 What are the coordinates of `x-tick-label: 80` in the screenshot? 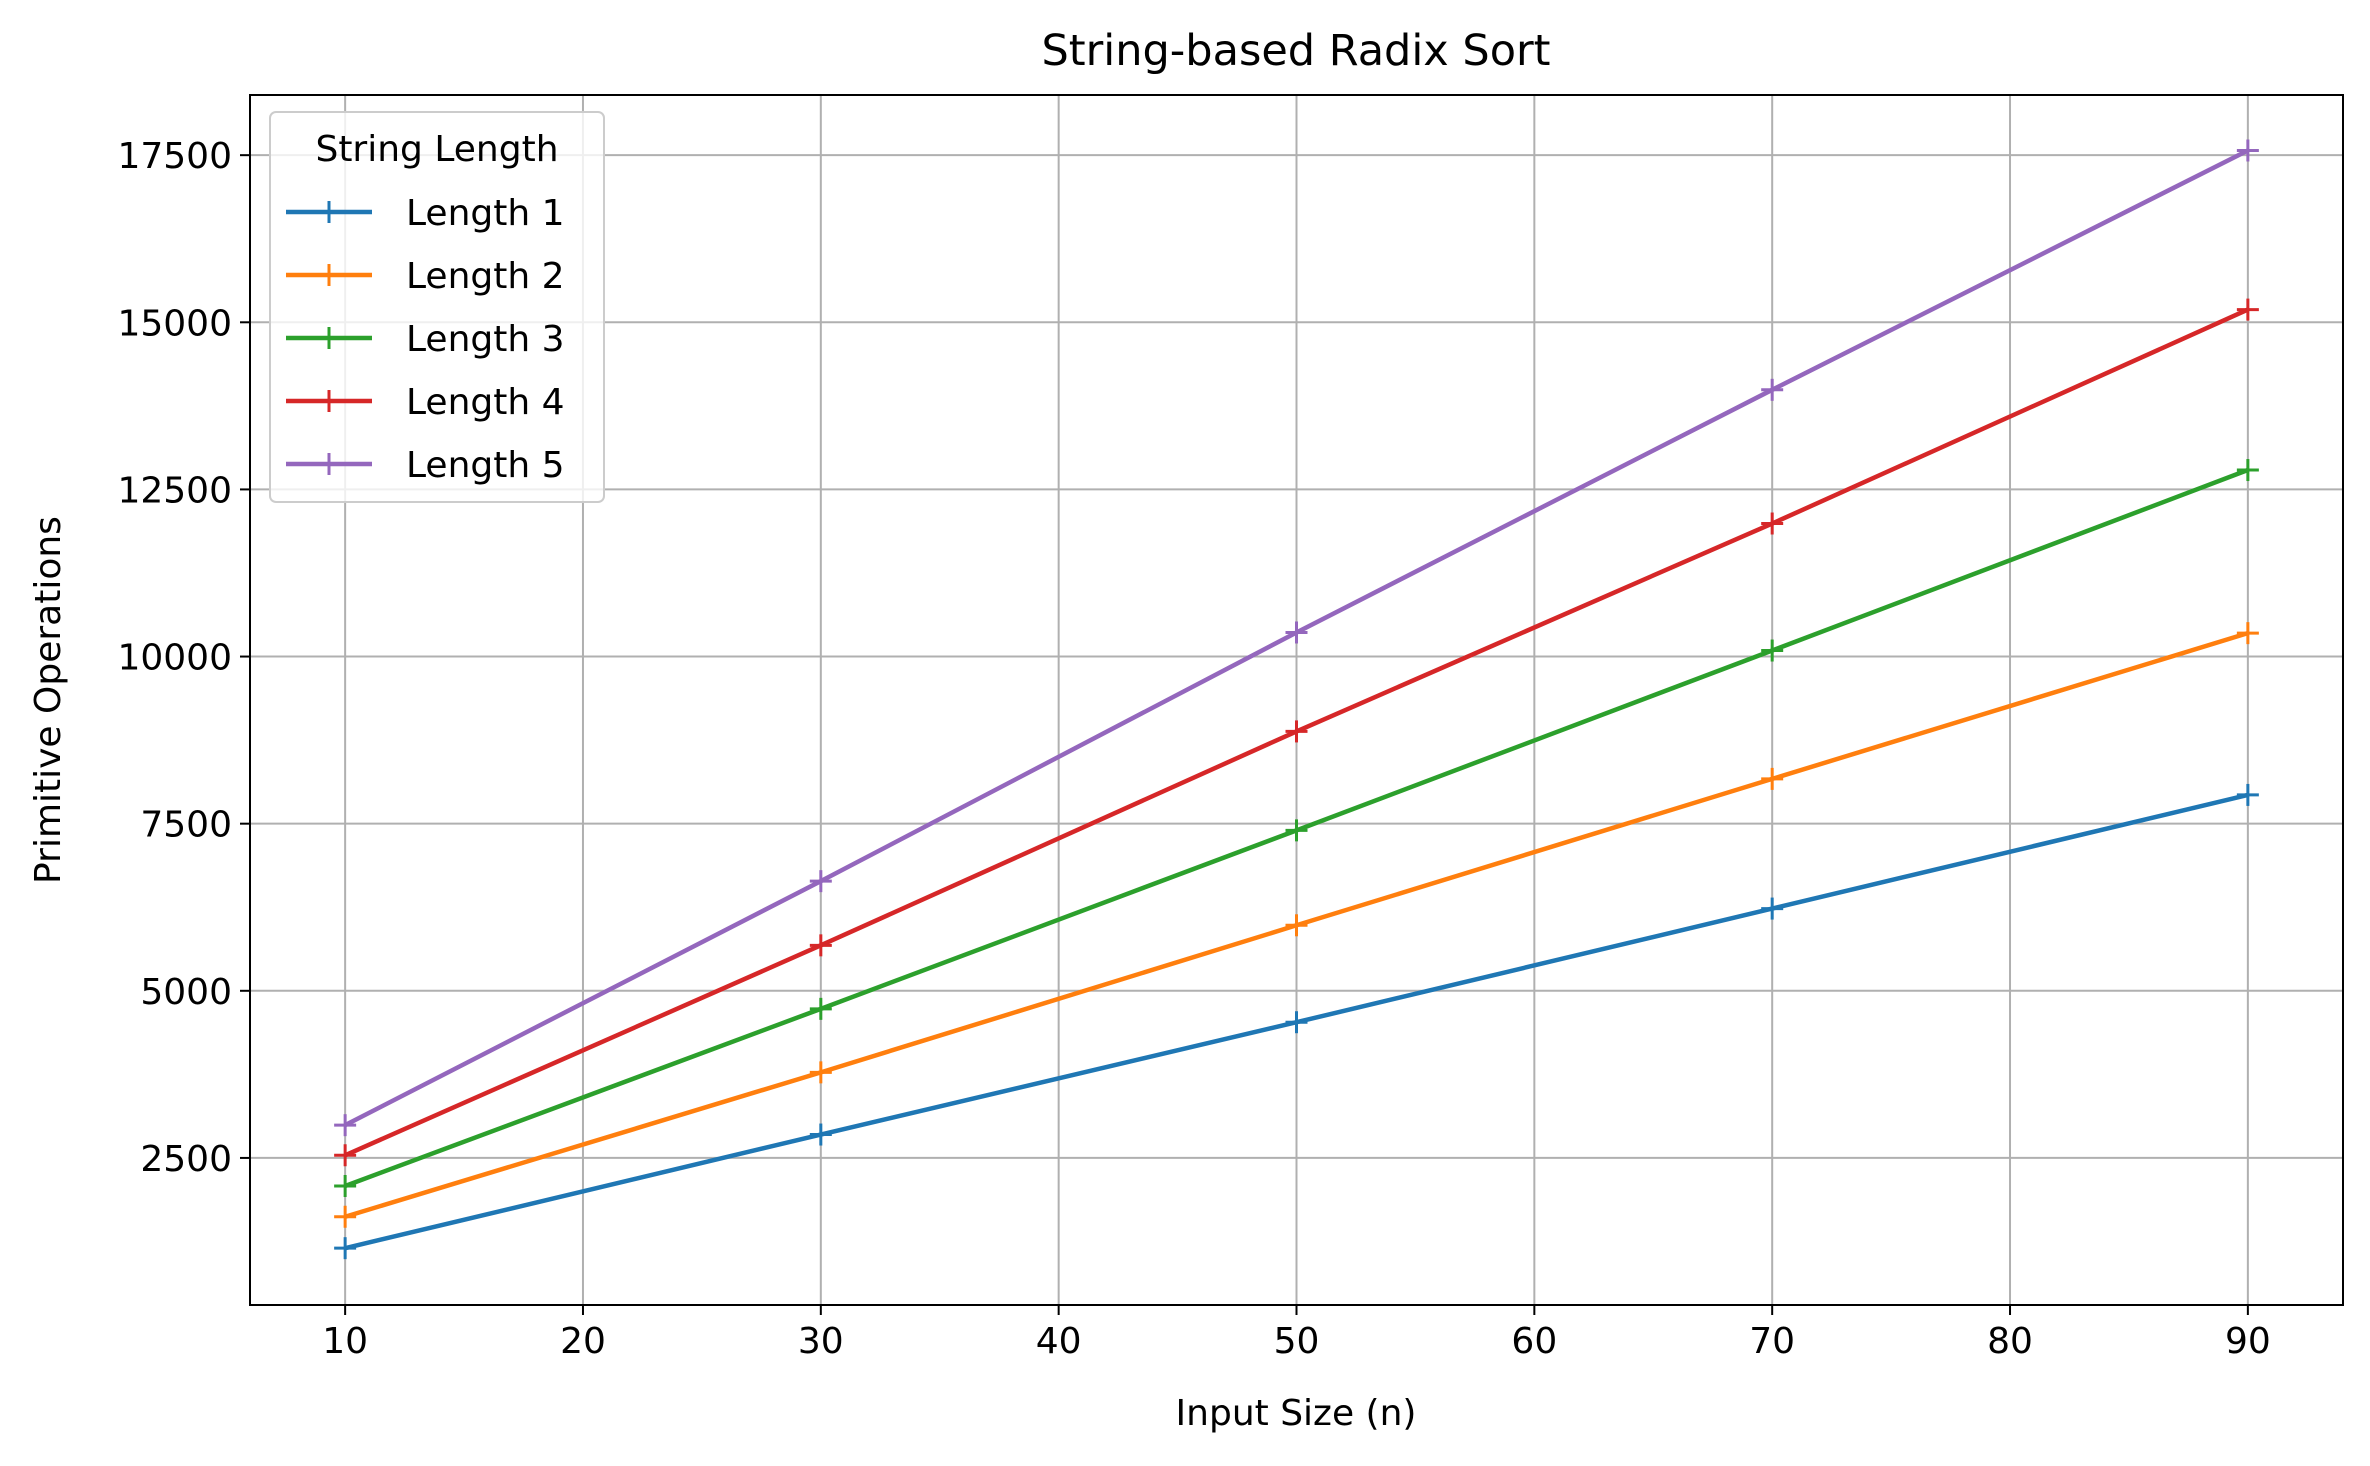 It's located at (2010, 1341).